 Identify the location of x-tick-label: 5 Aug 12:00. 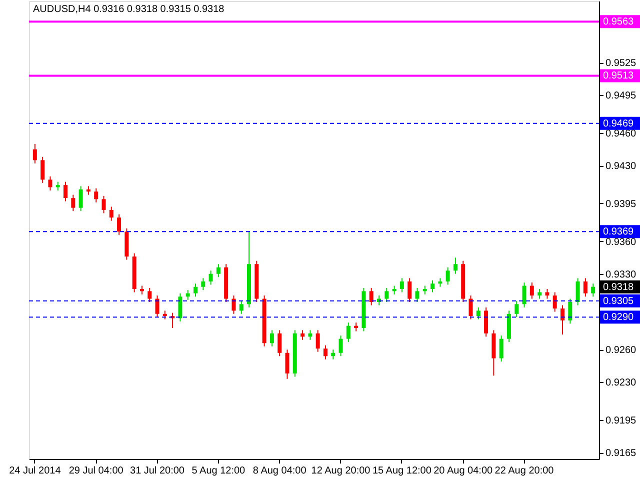
(219, 471).